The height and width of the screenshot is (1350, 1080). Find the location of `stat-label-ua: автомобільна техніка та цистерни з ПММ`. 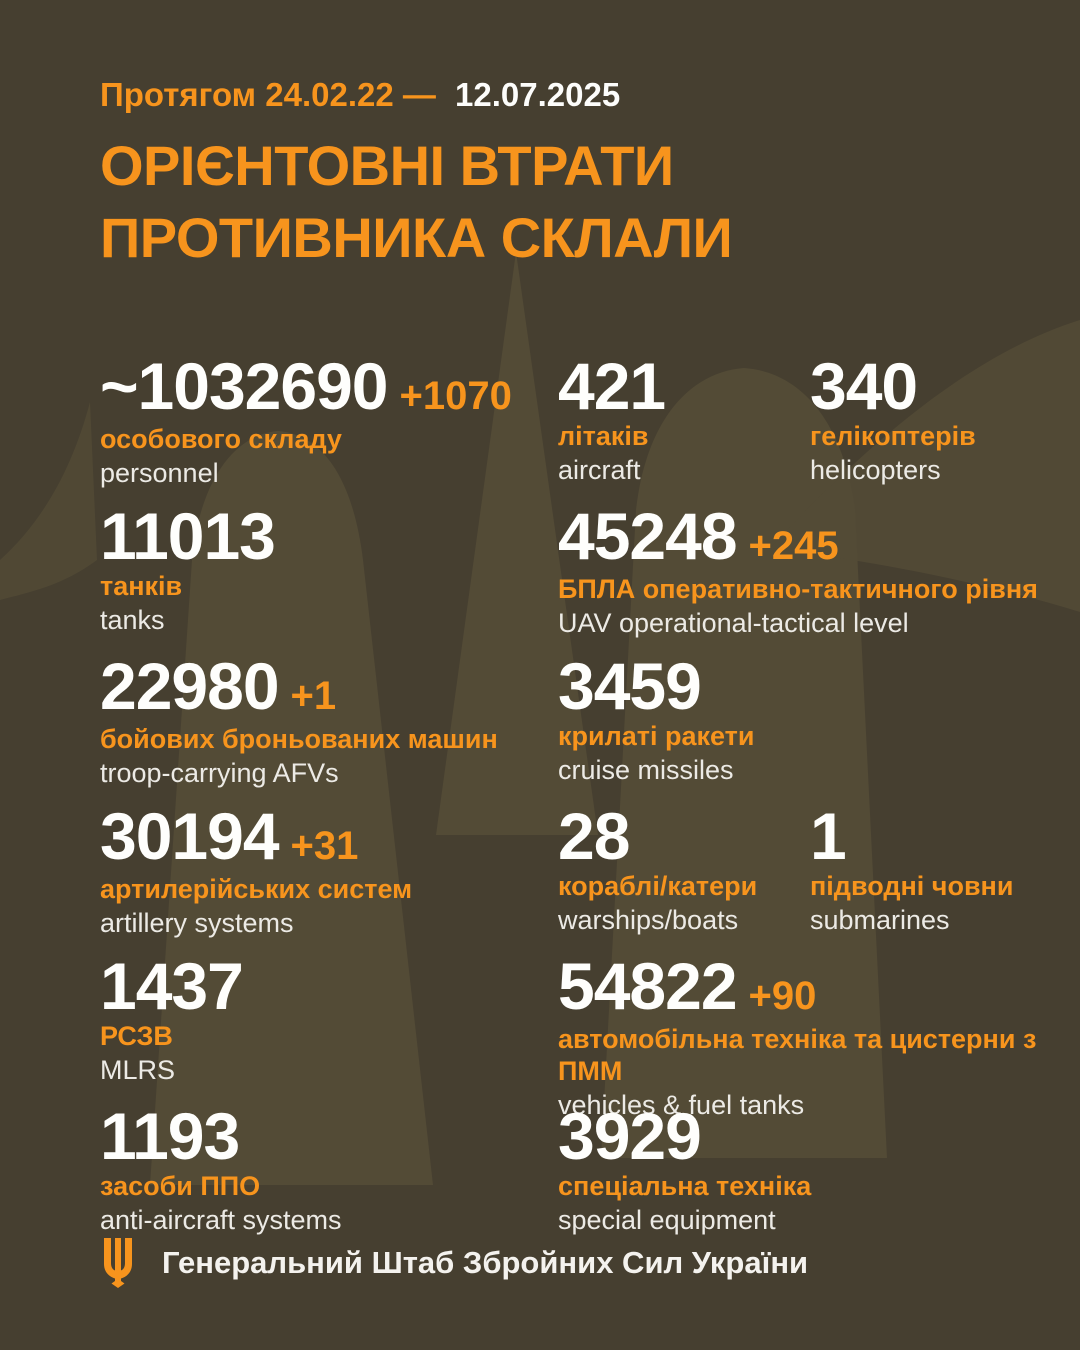

stat-label-ua: автомобільна техніка та цистерни з ПММ is located at coordinates (797, 1055).